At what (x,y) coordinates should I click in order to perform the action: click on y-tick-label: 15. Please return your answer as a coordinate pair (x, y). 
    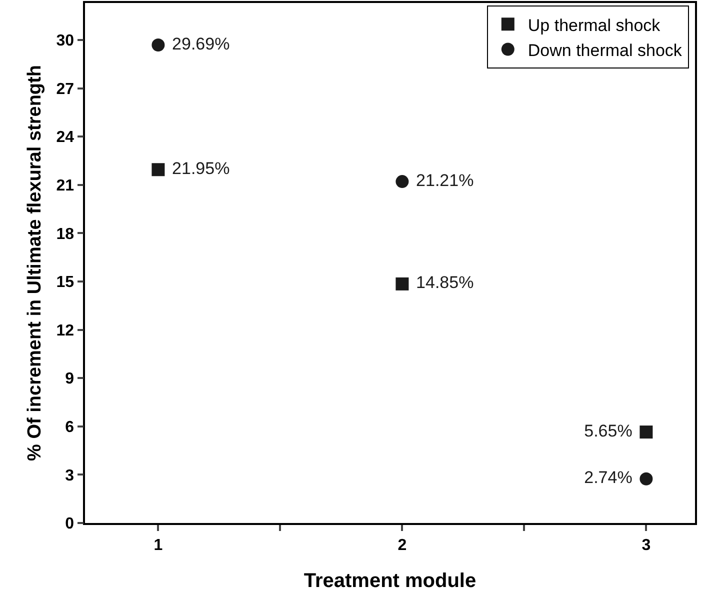
    Looking at the image, I should click on (65, 283).